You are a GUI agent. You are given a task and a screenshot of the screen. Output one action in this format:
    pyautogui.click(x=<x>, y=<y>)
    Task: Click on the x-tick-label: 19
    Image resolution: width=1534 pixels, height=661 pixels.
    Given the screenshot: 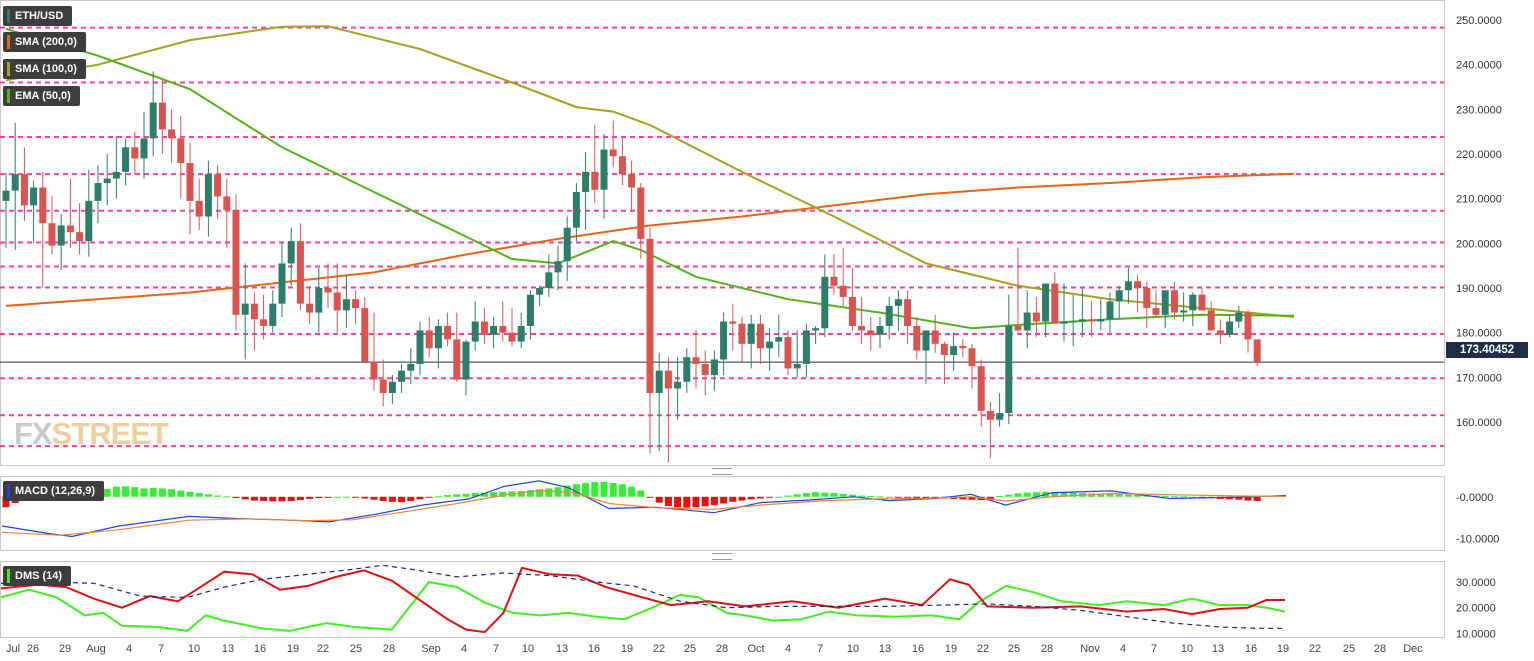 What is the action you would take?
    pyautogui.click(x=1283, y=649)
    